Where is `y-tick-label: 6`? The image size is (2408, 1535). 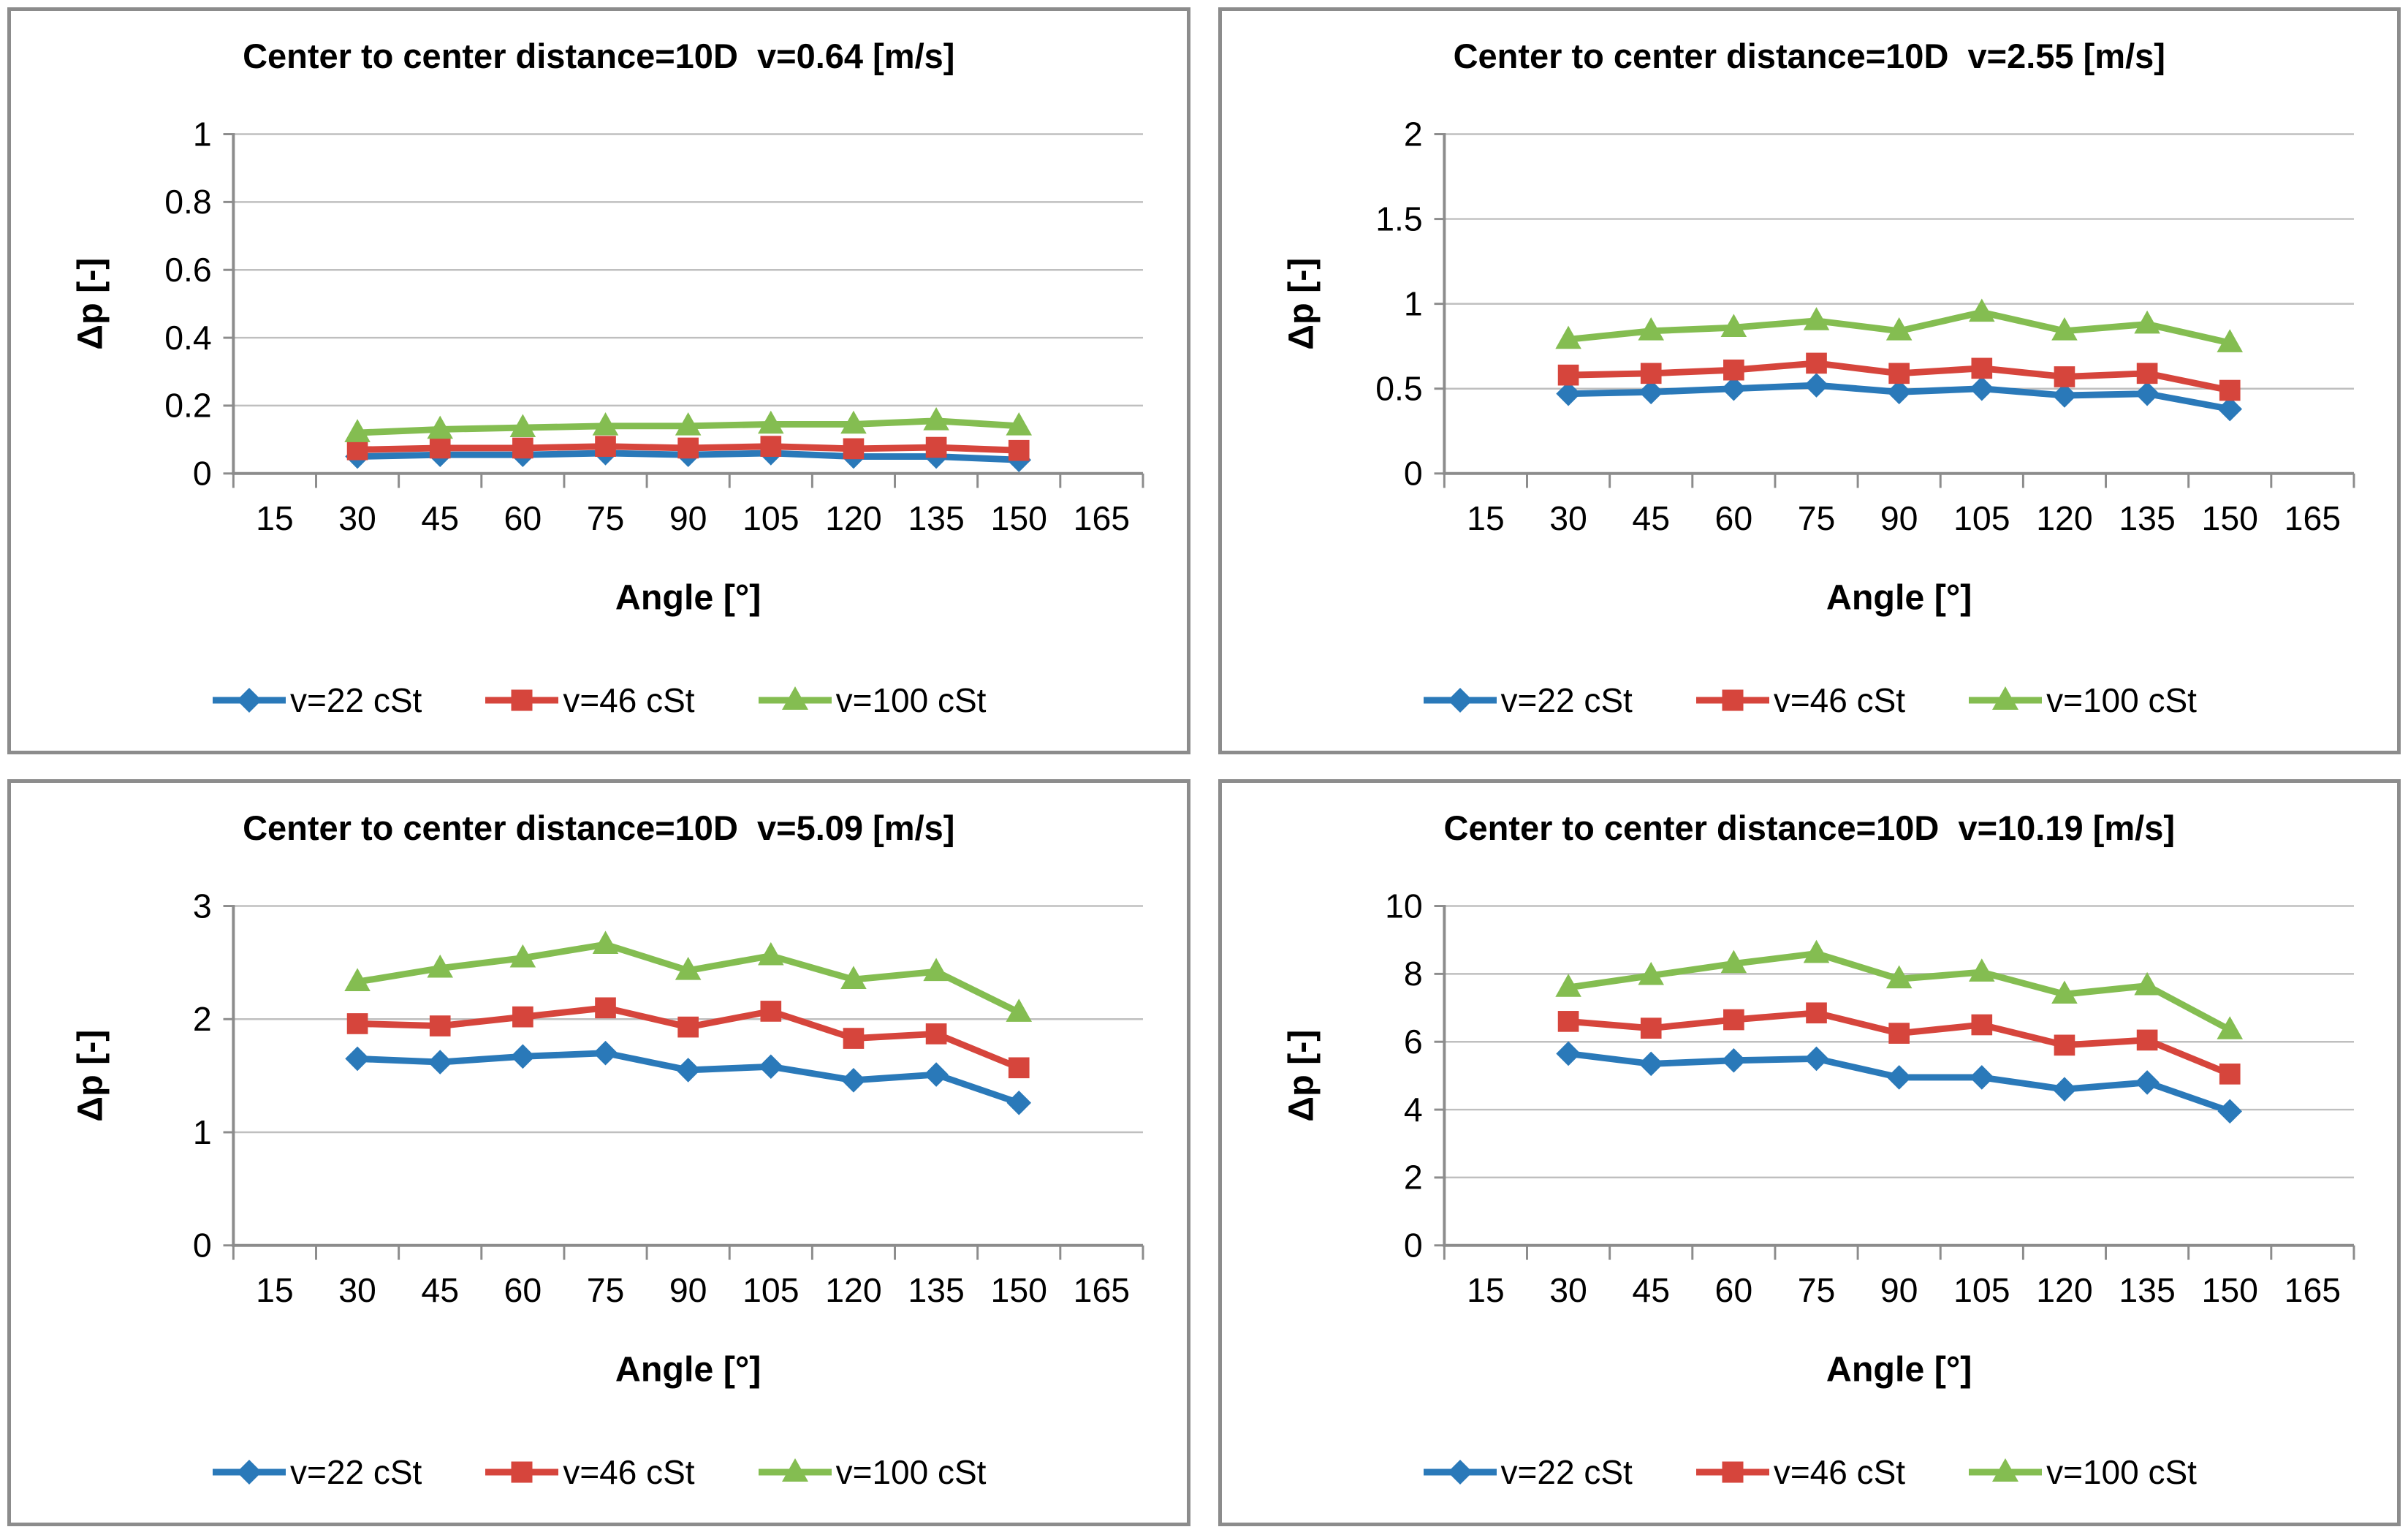 y-tick-label: 6 is located at coordinates (1412, 1042).